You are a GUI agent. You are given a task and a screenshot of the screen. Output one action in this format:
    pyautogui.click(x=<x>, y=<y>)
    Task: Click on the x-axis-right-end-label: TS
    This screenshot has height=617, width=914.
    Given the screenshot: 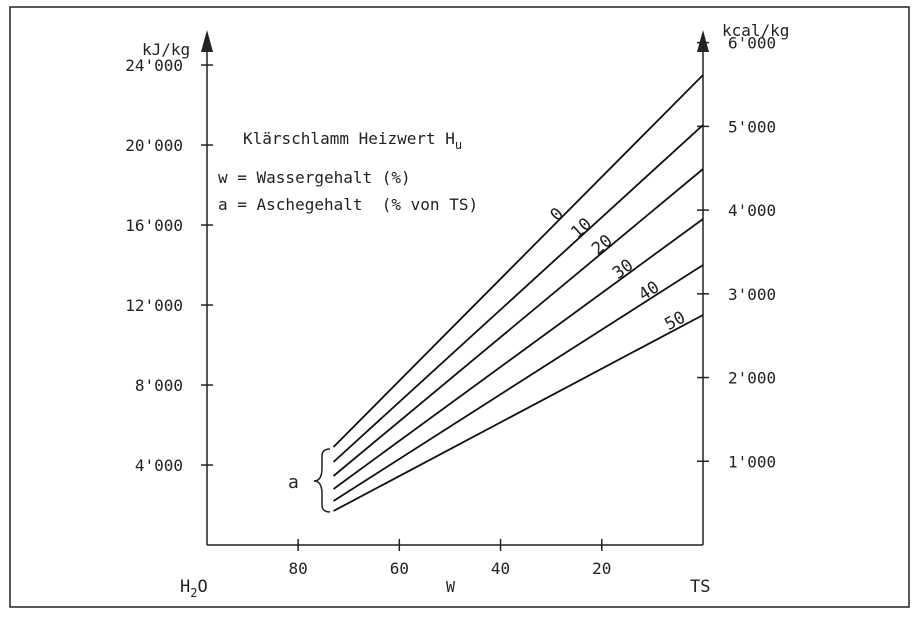 What is the action you would take?
    pyautogui.click(x=700, y=587)
    